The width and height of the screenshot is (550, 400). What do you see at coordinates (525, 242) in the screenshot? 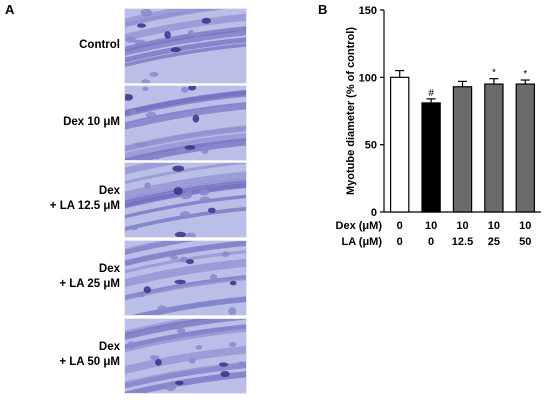
I see `condition-value: 50` at bounding box center [525, 242].